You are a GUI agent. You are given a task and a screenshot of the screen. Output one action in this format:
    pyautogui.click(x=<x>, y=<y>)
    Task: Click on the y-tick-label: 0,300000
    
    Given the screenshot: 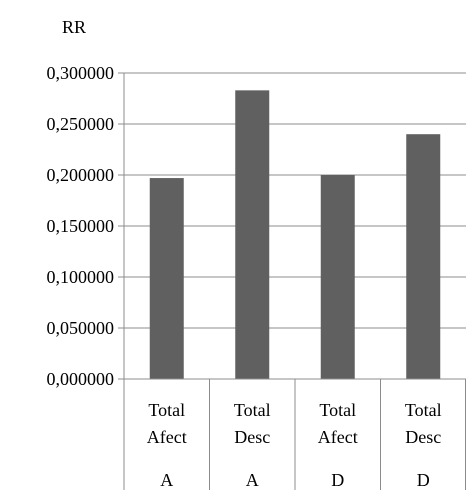 What is the action you would take?
    pyautogui.click(x=81, y=73)
    